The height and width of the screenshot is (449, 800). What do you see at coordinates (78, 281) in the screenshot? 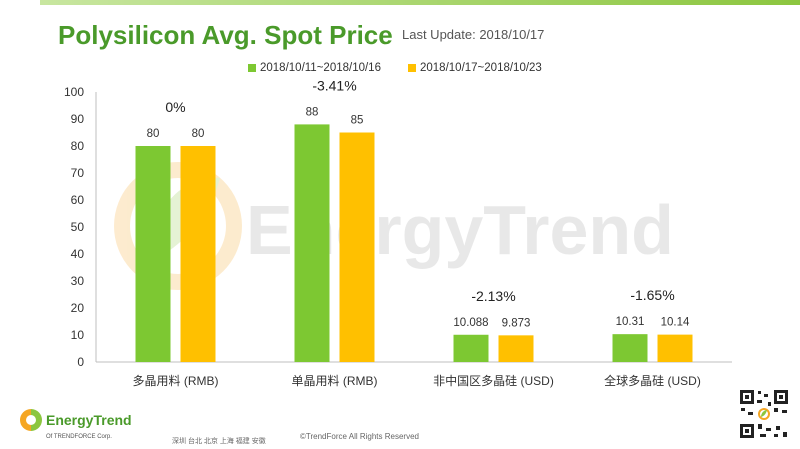
I see `y-tick-label: 30` at bounding box center [78, 281].